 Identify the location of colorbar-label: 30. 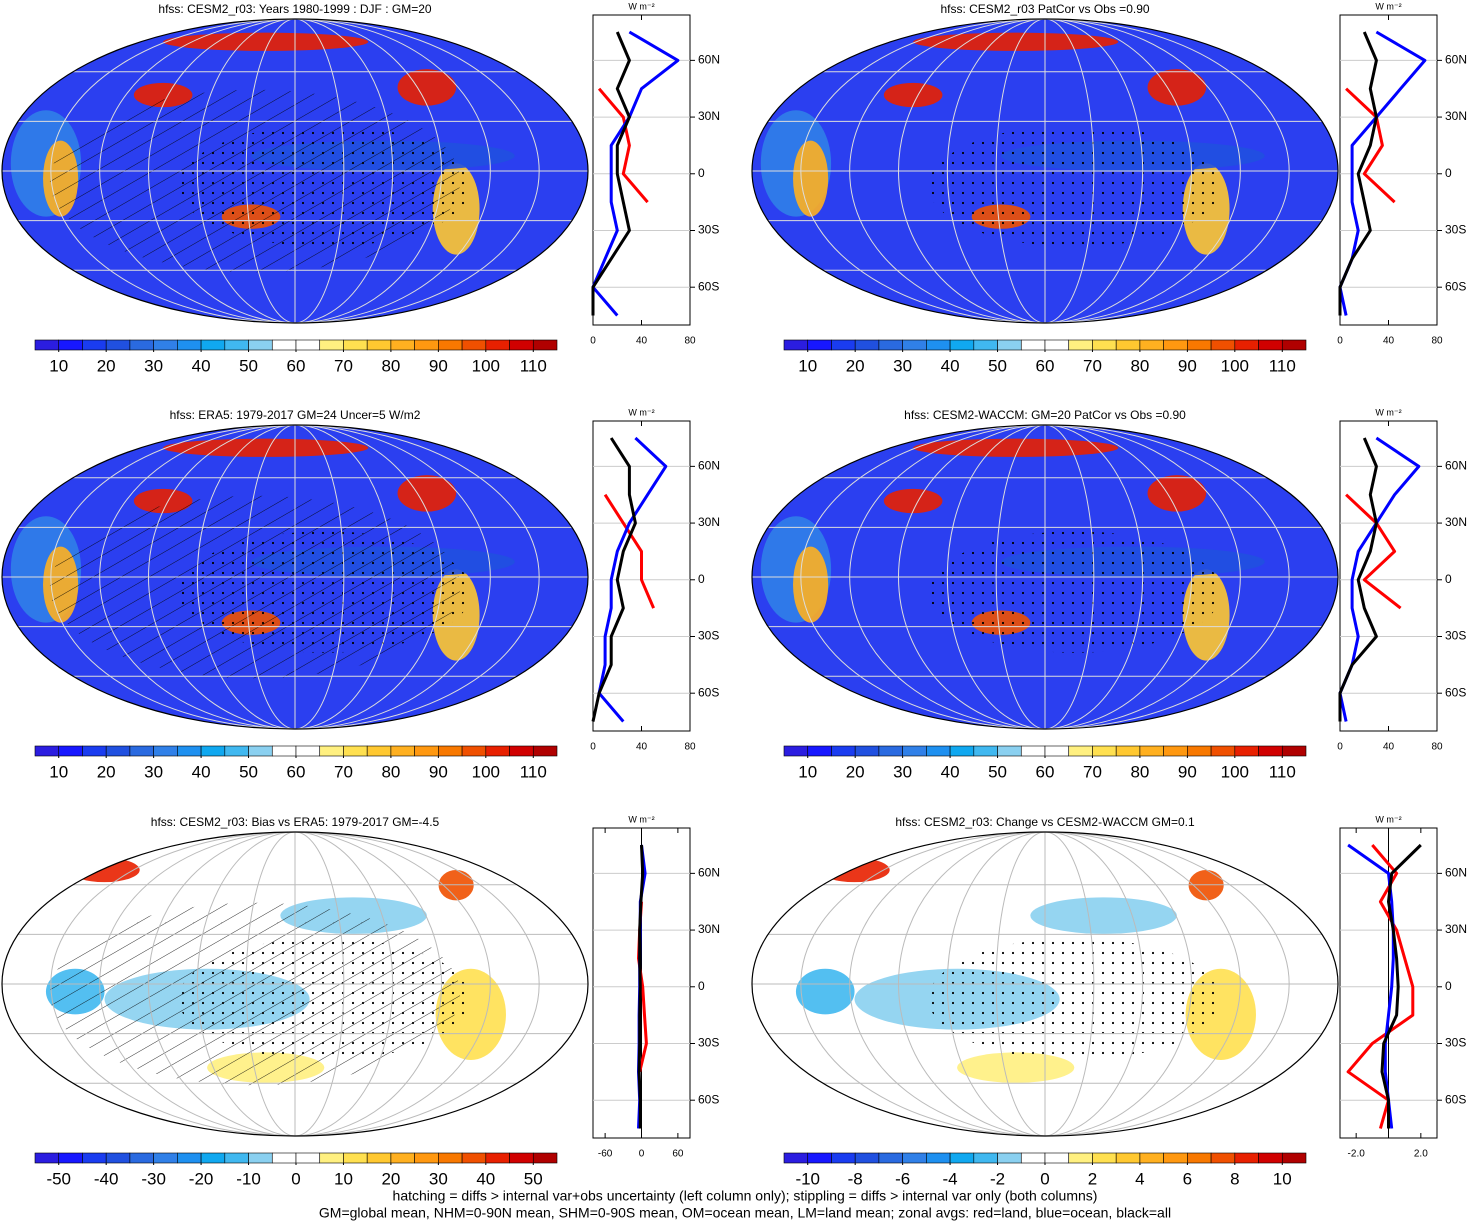
(153, 365).